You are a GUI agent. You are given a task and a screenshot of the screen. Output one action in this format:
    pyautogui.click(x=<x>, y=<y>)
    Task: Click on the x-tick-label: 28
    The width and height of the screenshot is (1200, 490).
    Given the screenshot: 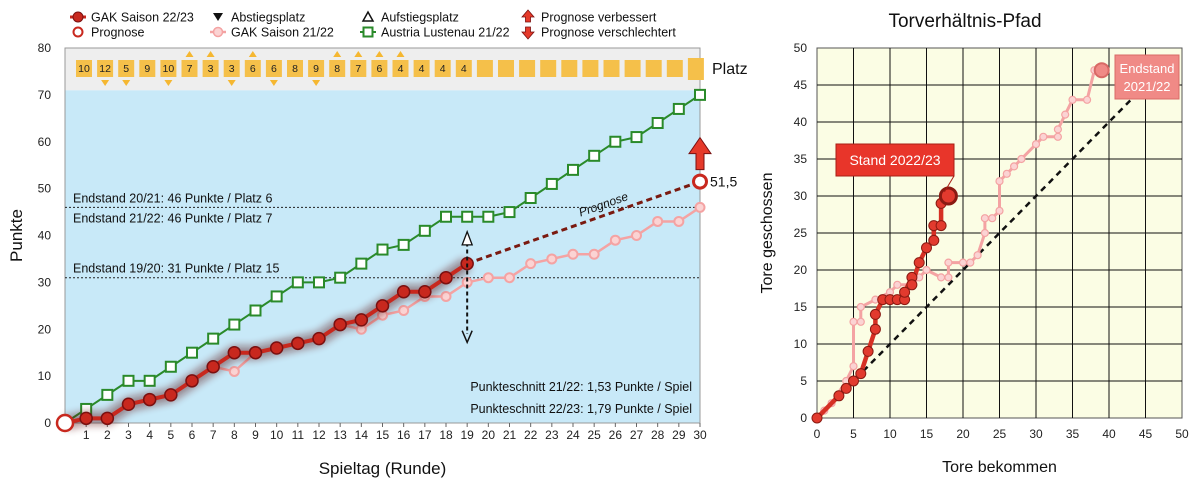 What is the action you would take?
    pyautogui.click(x=658, y=435)
    